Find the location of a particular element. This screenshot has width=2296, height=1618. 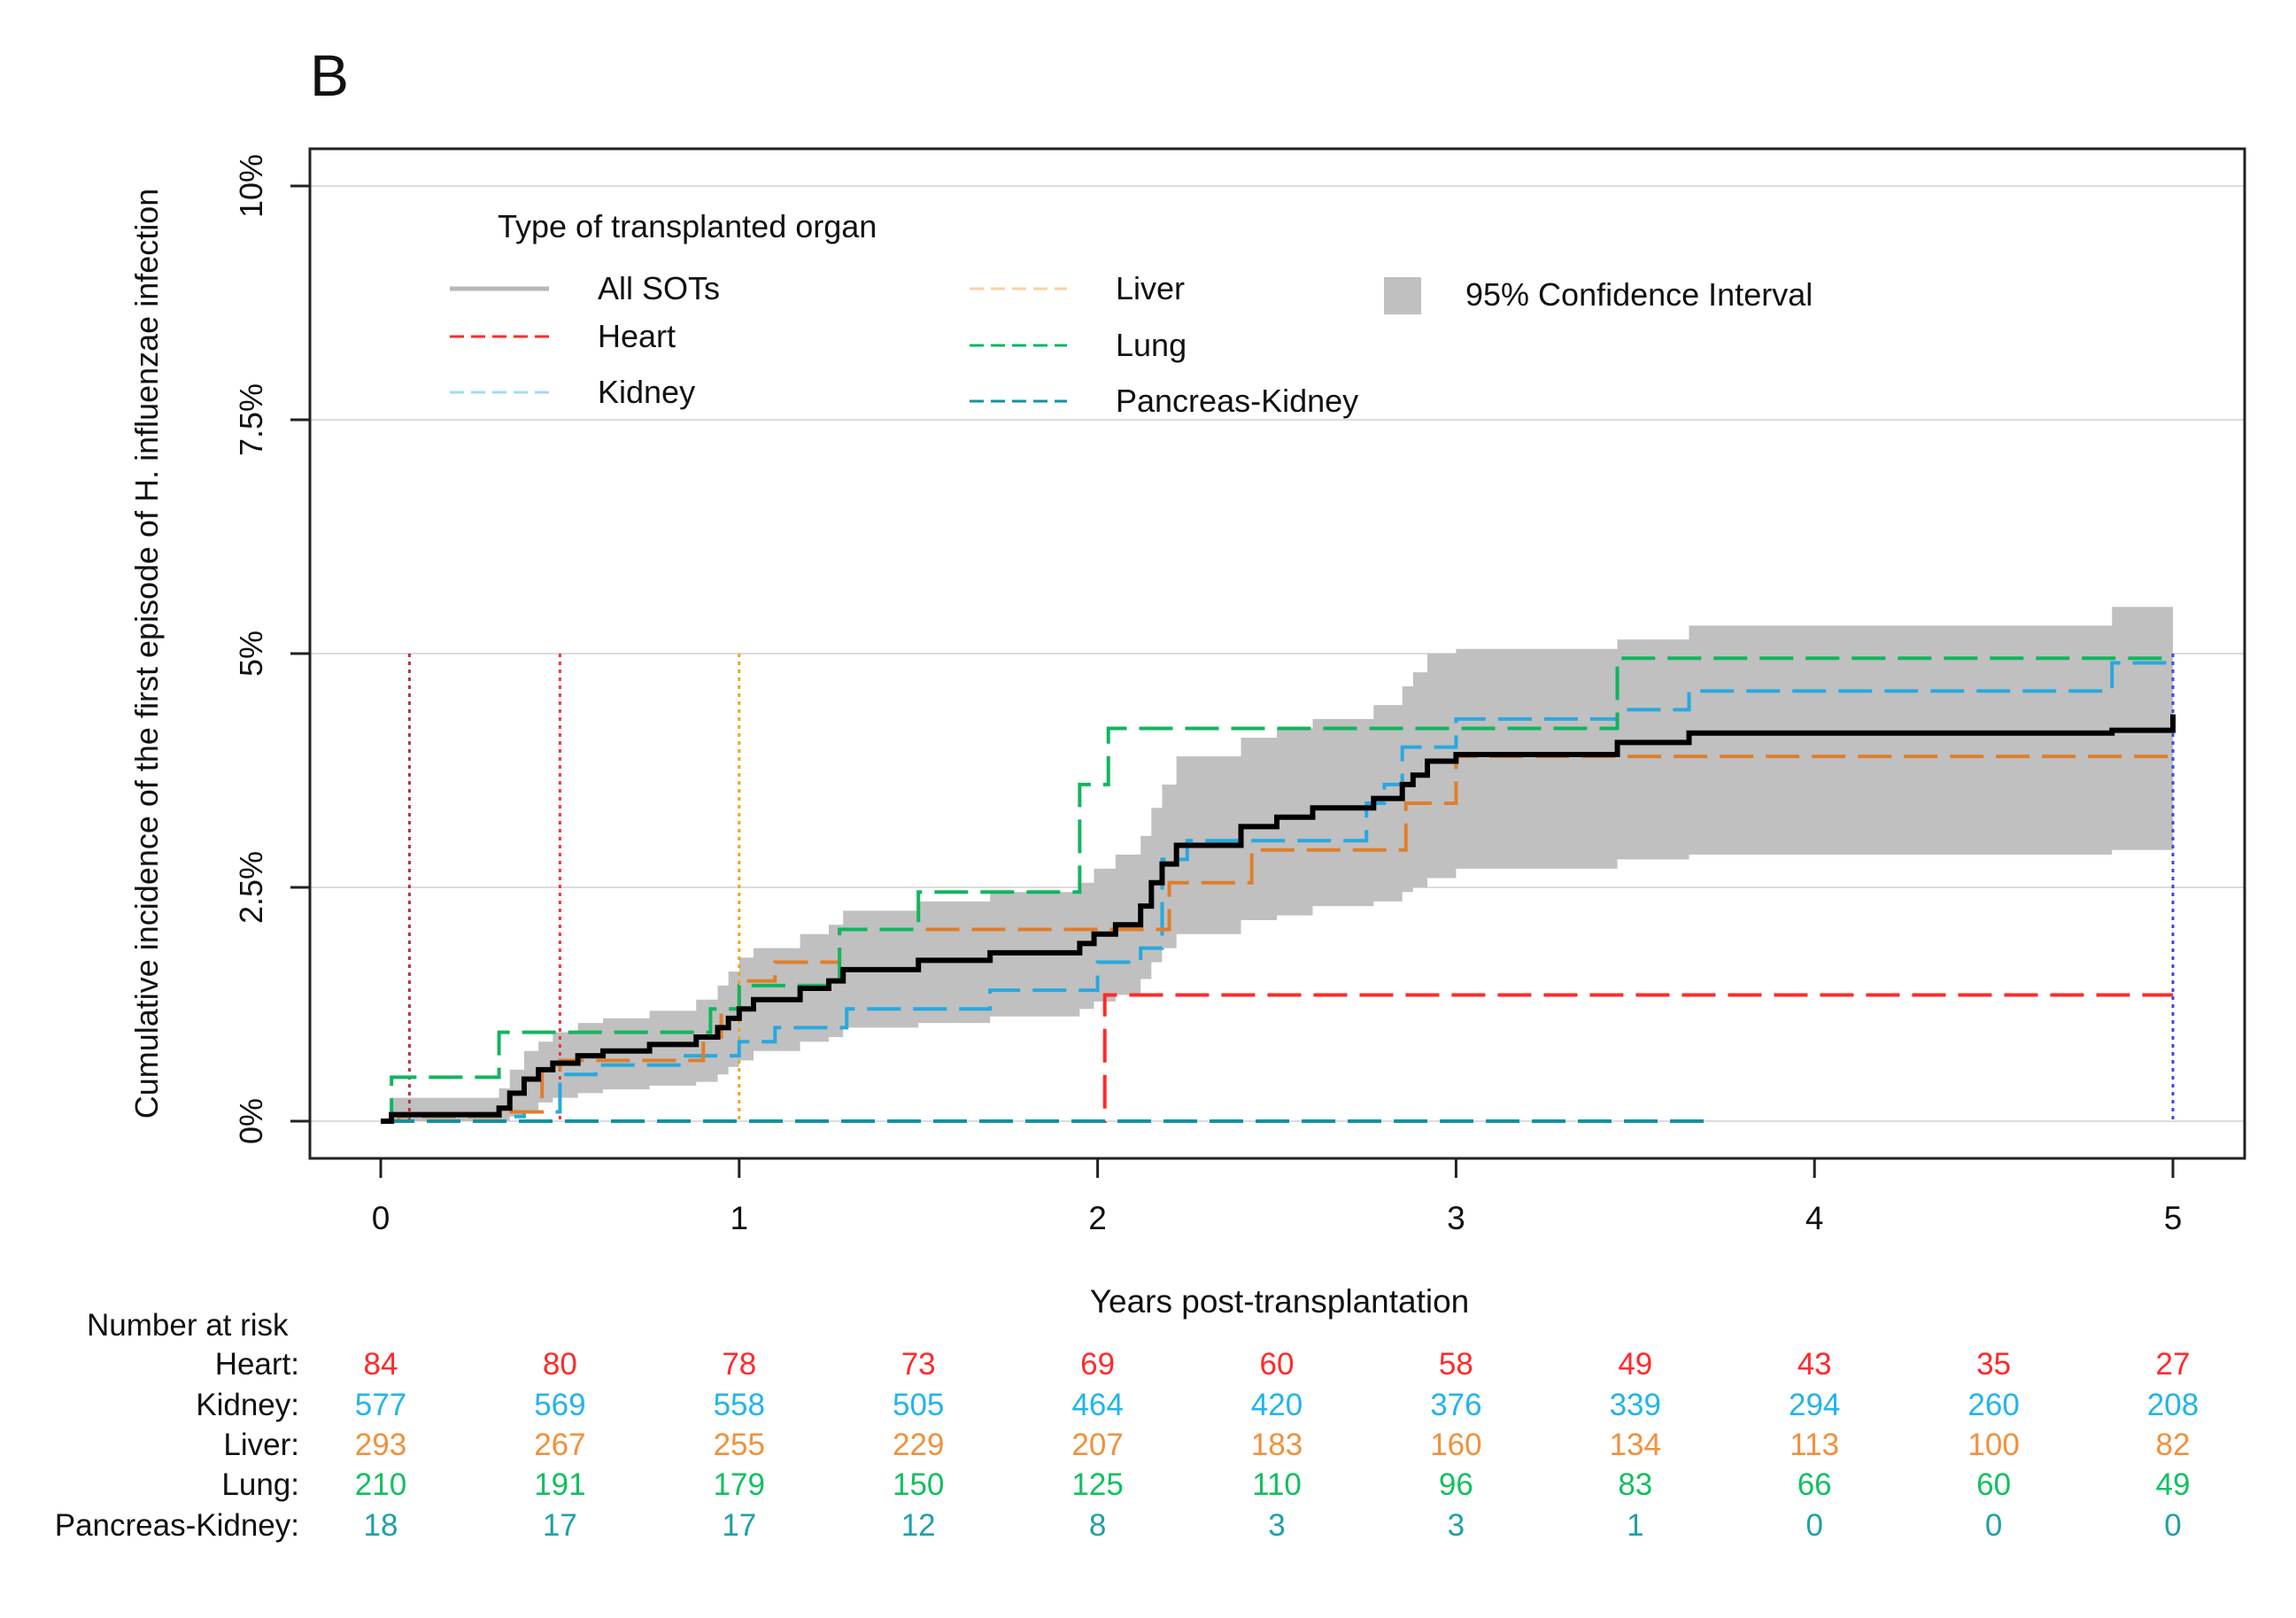

risk-cell-kidney: 420 is located at coordinates (1277, 1405).